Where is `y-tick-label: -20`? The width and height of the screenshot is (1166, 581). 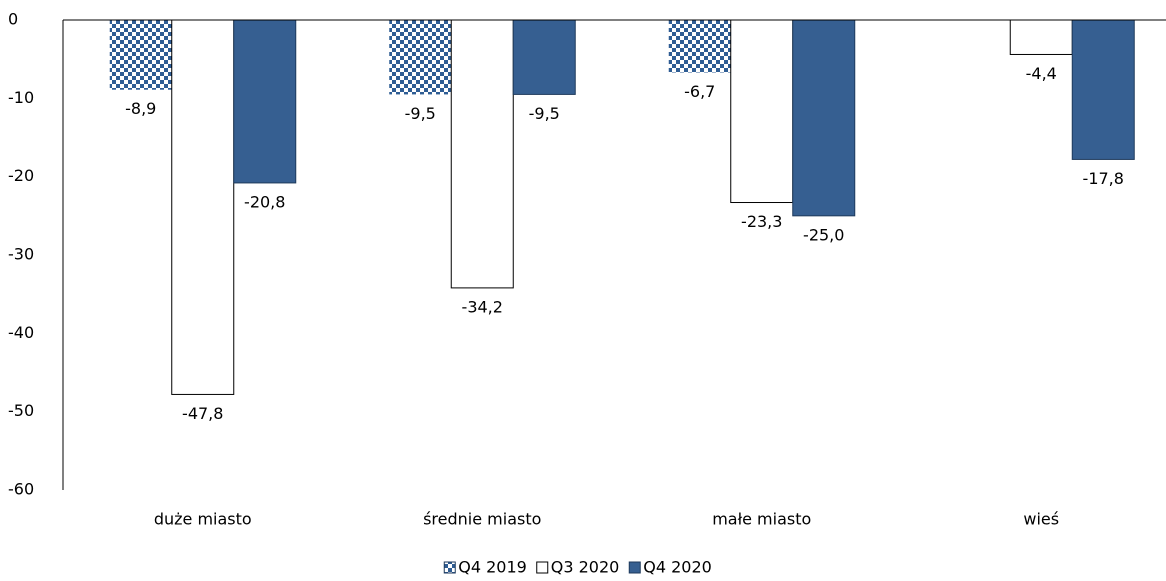 y-tick-label: -20 is located at coordinates (21, 175).